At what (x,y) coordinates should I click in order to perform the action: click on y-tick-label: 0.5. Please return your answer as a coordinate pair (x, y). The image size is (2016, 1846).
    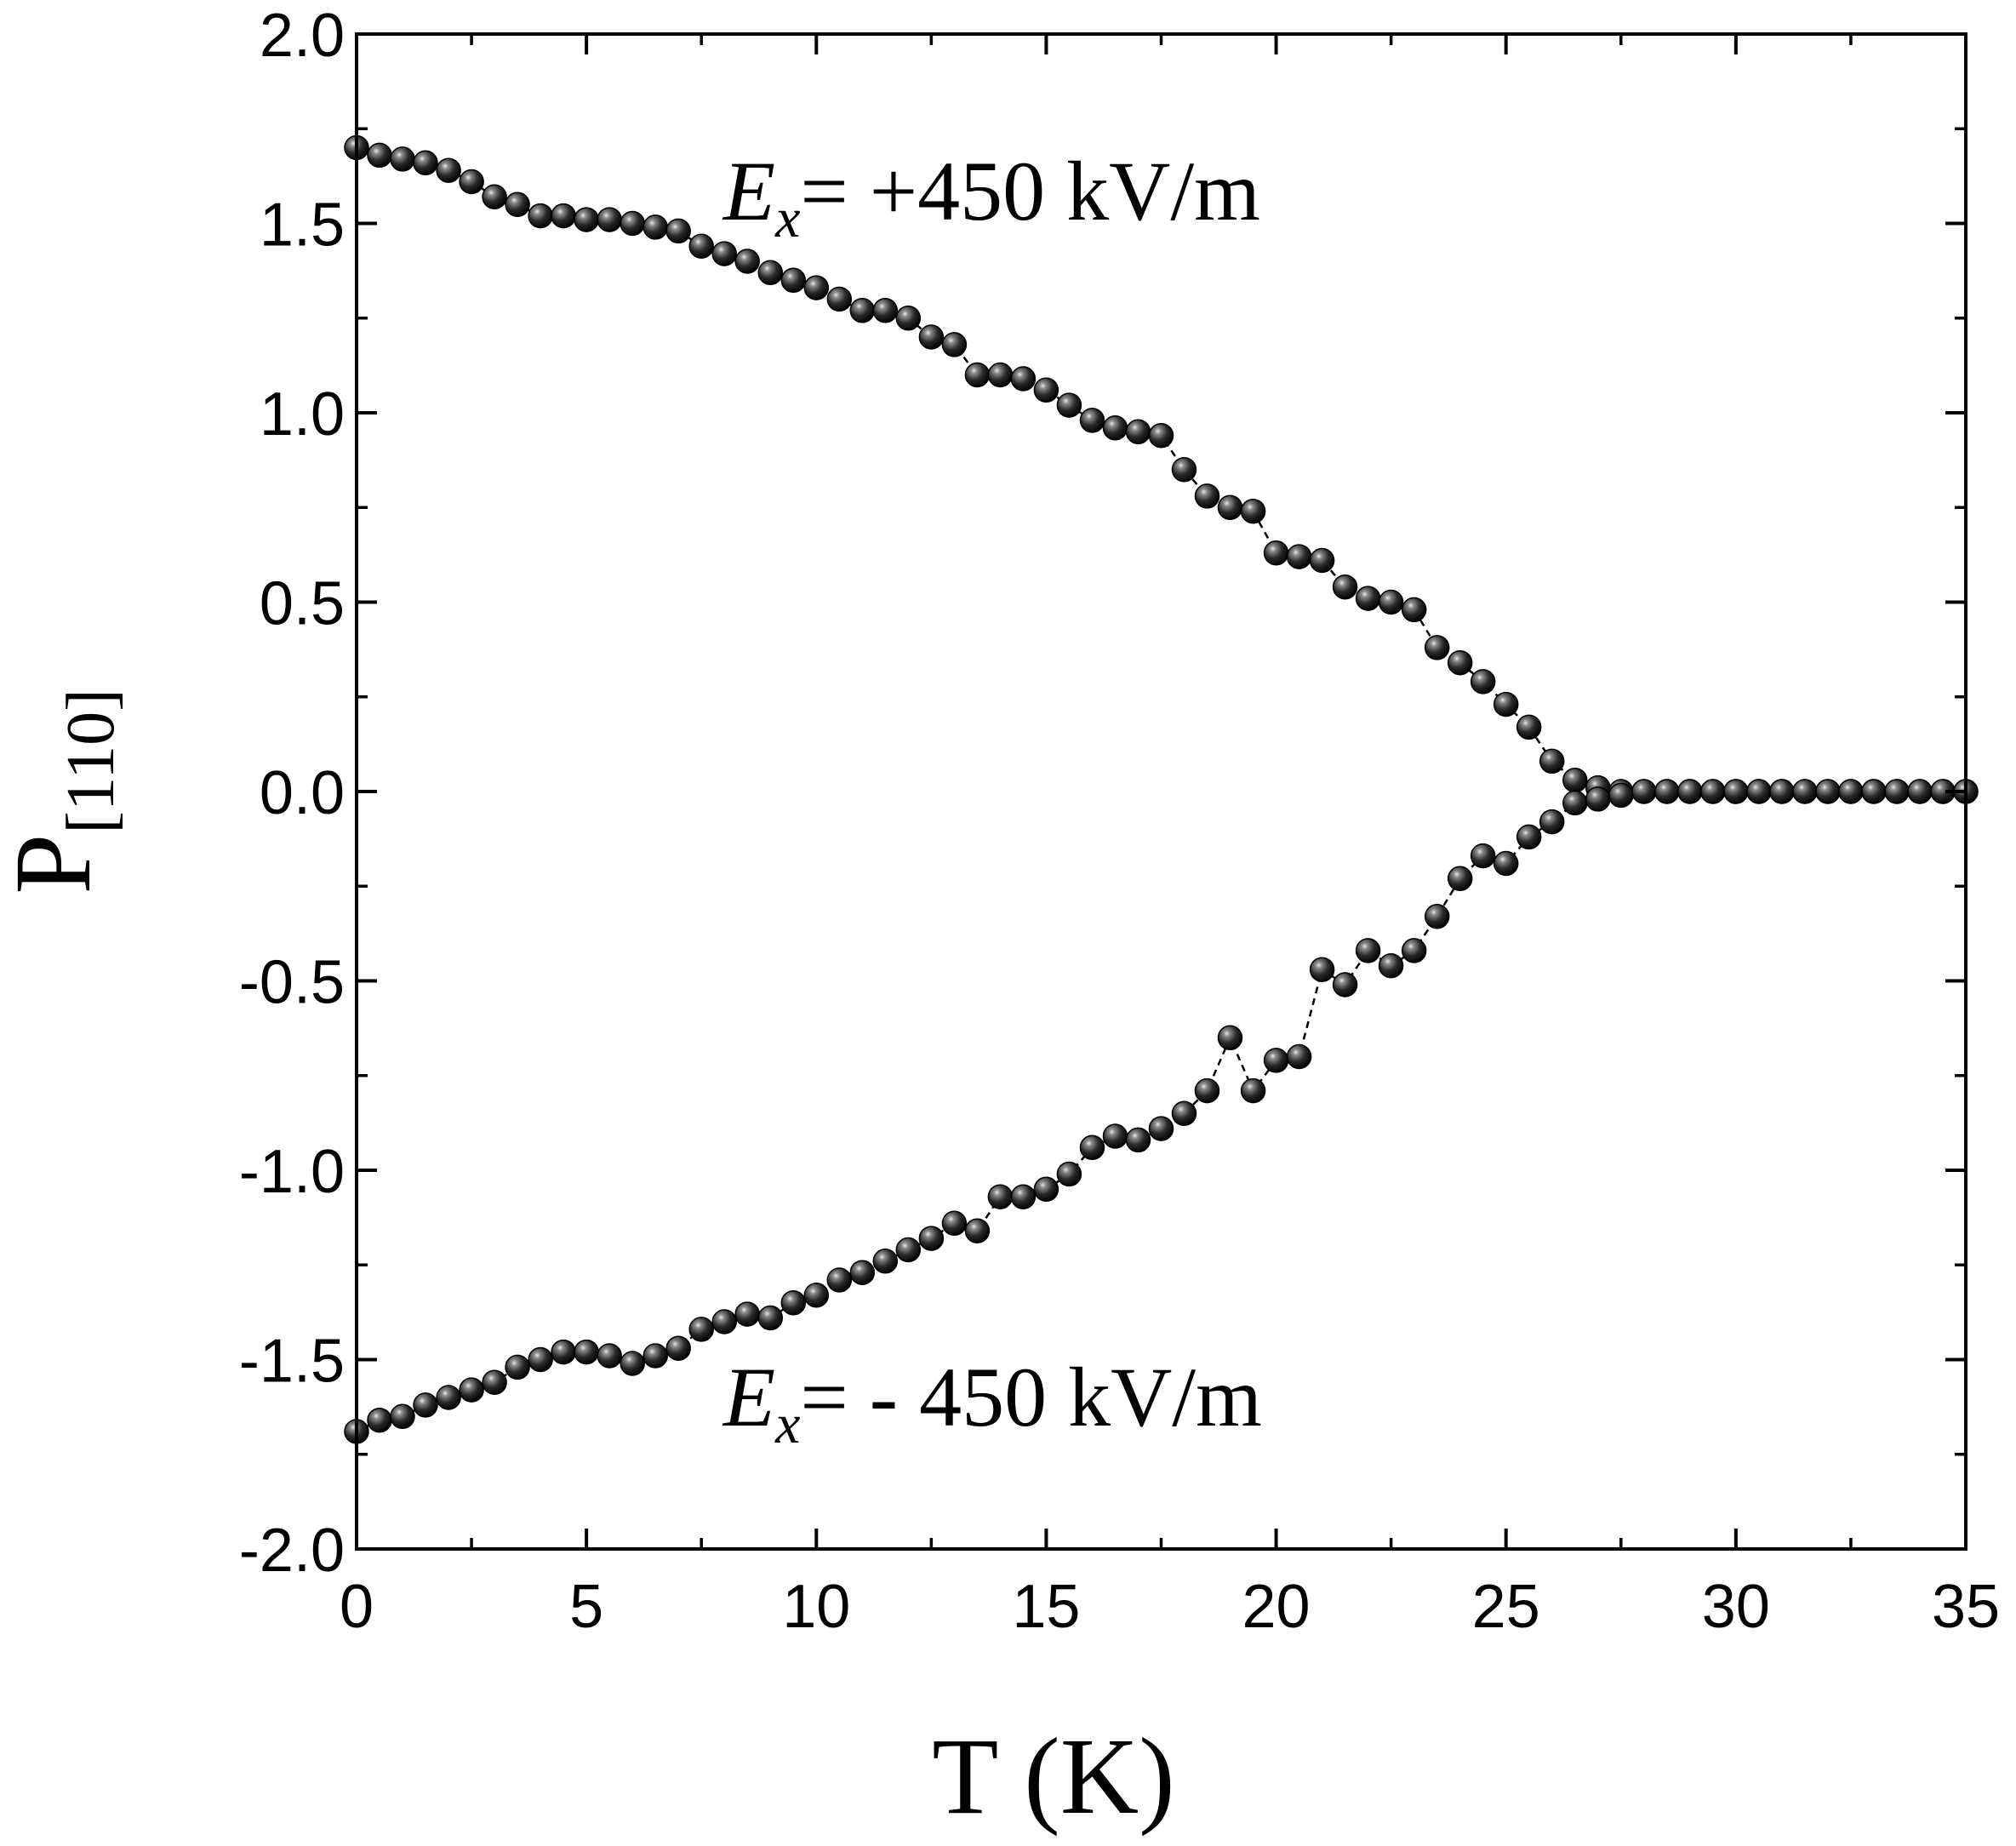
    Looking at the image, I should click on (302, 604).